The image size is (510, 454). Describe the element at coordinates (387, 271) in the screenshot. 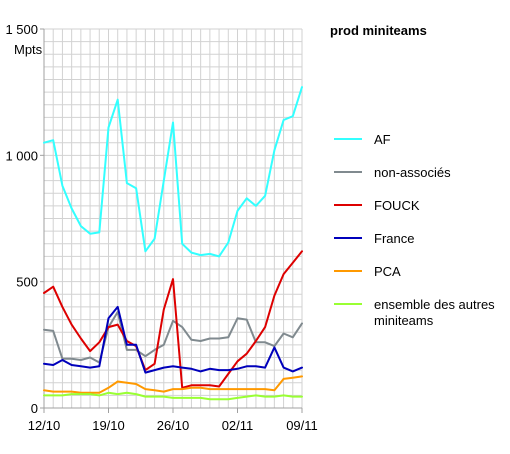

I see `legend-label: PCA` at that location.